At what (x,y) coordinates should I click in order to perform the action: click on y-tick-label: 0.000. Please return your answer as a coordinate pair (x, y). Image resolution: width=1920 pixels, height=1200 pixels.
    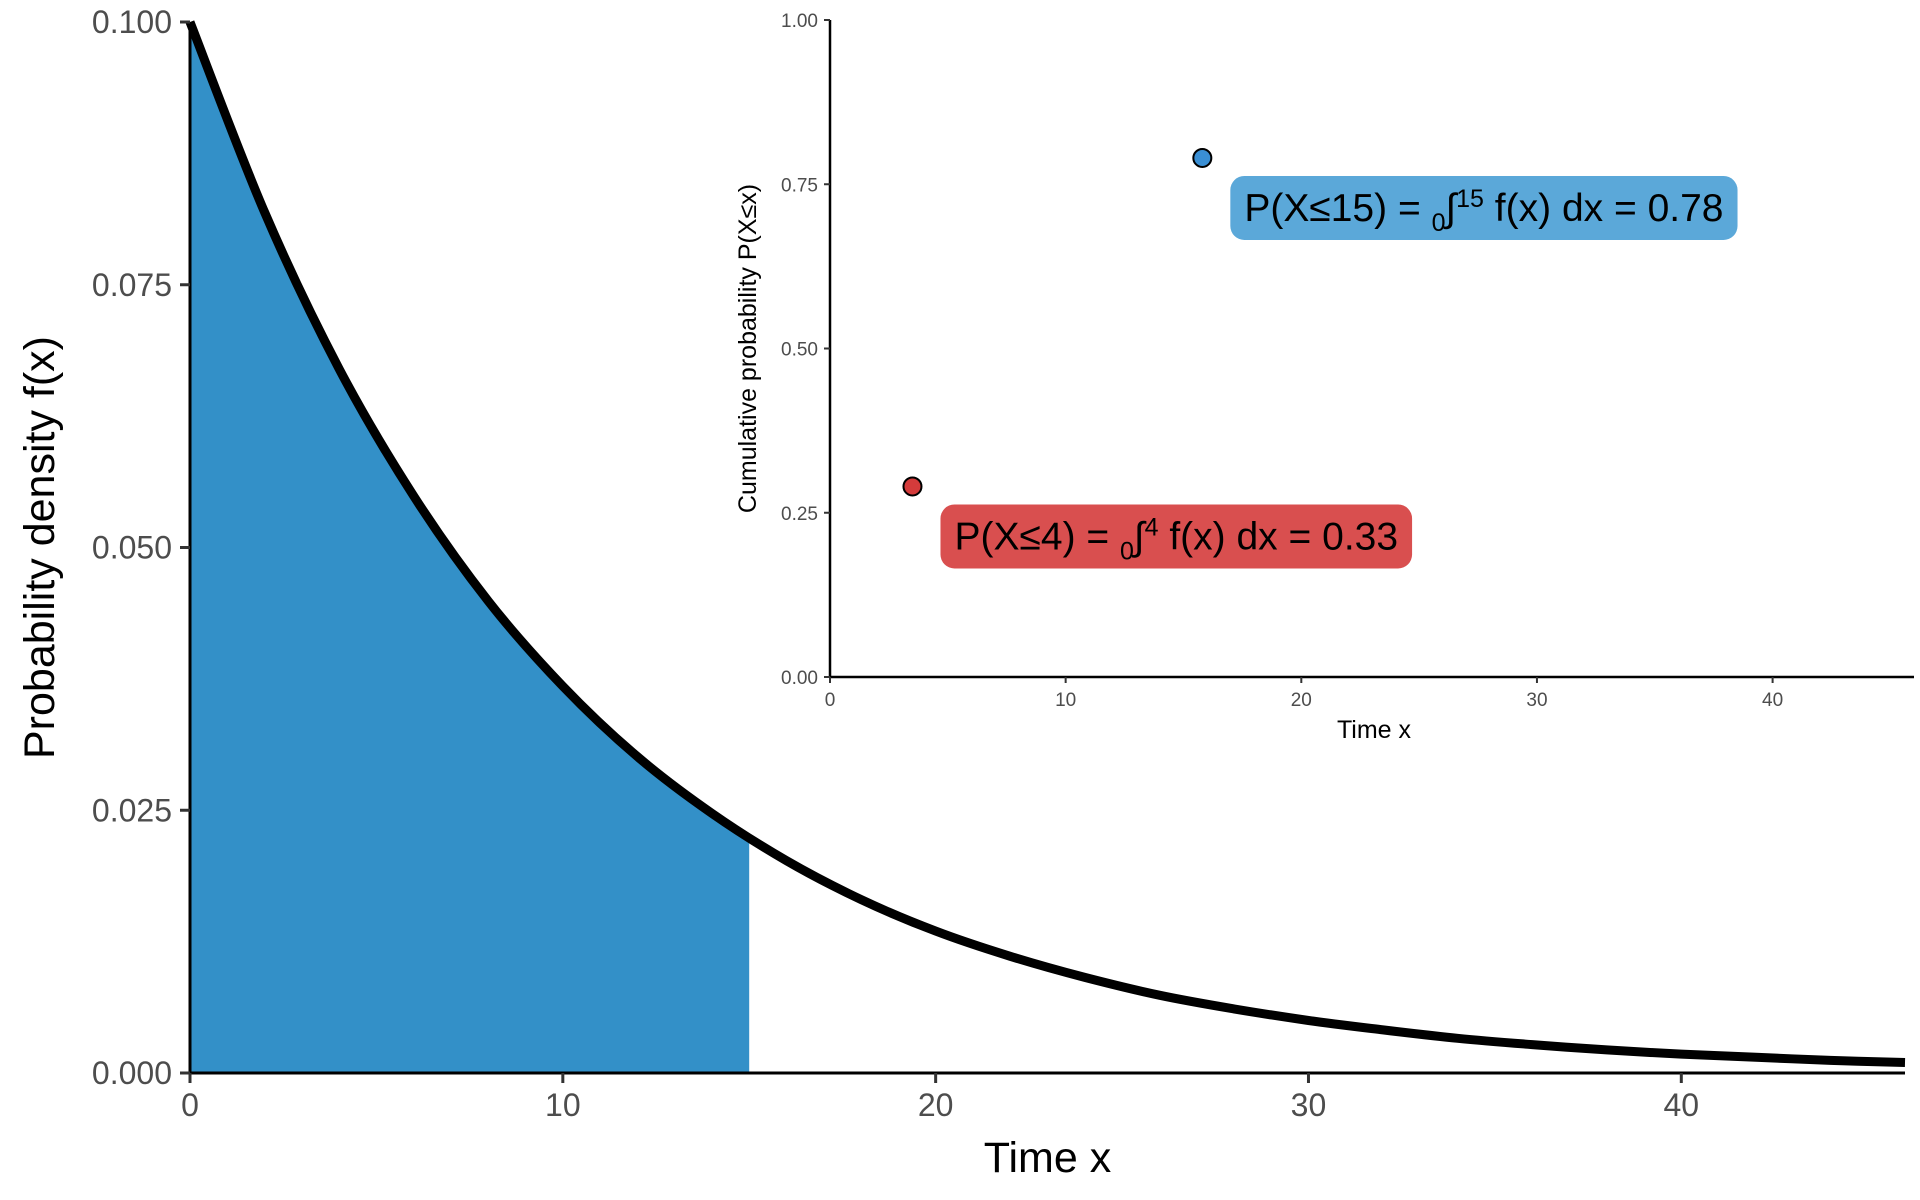
    Looking at the image, I should click on (132, 1073).